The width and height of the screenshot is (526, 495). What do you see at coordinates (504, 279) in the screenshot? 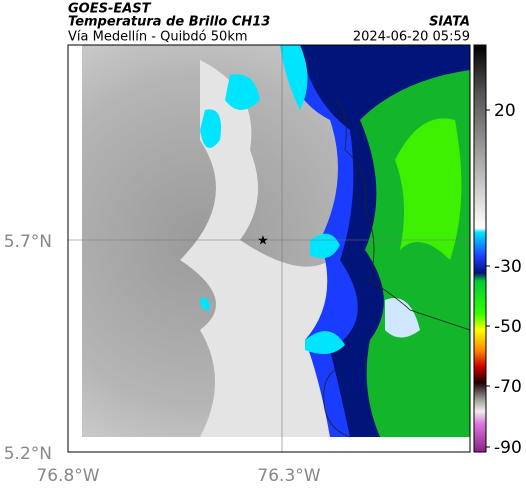
I see `colorbar-ticks: 20 -30 -50 -70 -90` at bounding box center [504, 279].